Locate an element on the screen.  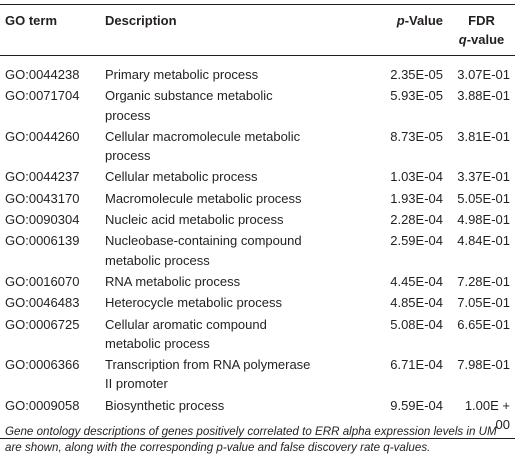
description-cell: Nucleic acid metabolic process is located at coordinates (230, 219).